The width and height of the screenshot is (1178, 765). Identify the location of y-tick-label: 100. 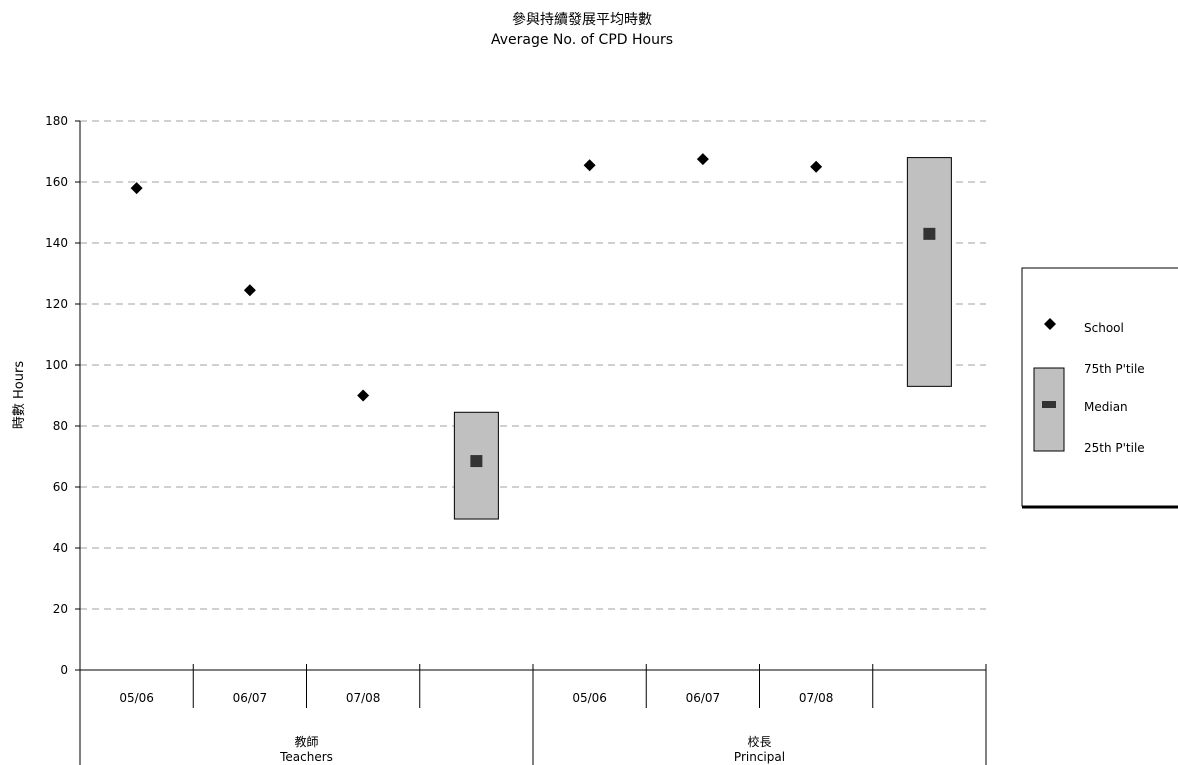
(56, 365).